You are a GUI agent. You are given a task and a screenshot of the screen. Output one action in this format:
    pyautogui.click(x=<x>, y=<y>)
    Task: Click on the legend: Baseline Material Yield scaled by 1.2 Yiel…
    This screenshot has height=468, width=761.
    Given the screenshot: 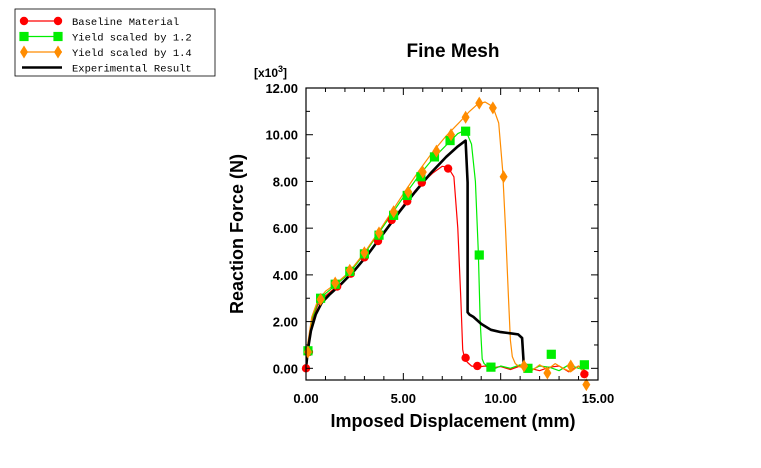 What is the action you would take?
    pyautogui.click(x=115, y=42)
    